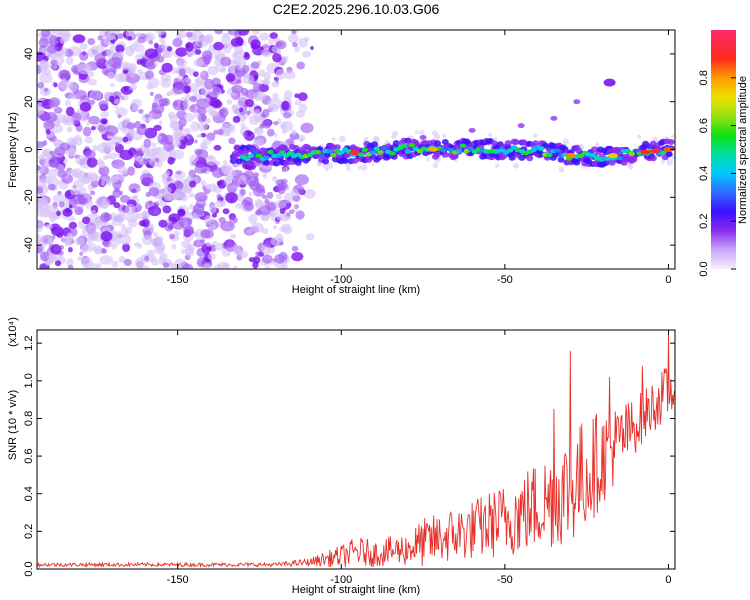  What do you see at coordinates (341, 580) in the screenshot?
I see `x-tick-label: -100` at bounding box center [341, 580].